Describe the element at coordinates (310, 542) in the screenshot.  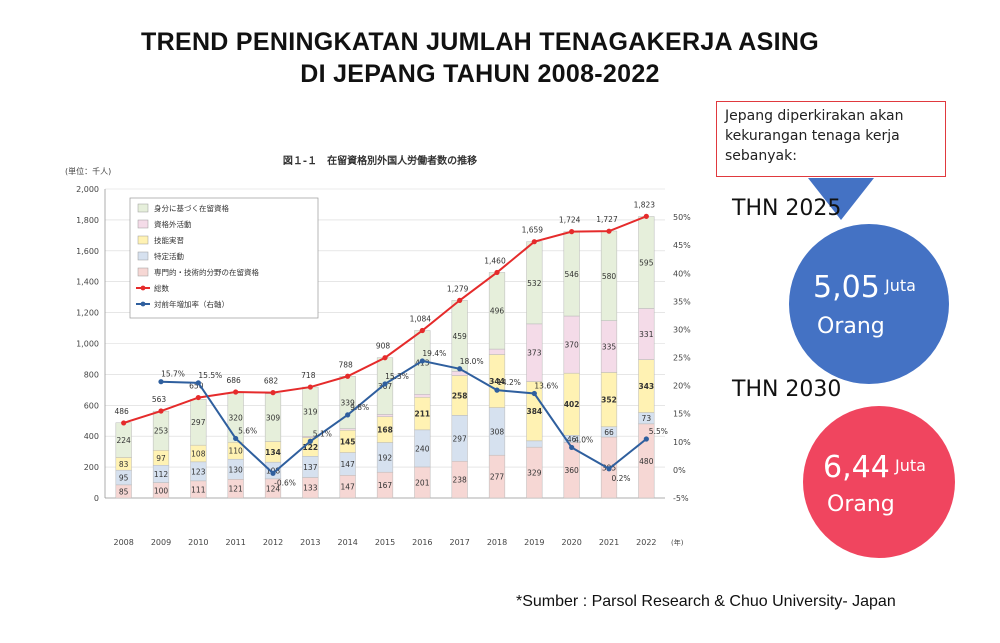
I see `x-tick-label: 2013` at that location.